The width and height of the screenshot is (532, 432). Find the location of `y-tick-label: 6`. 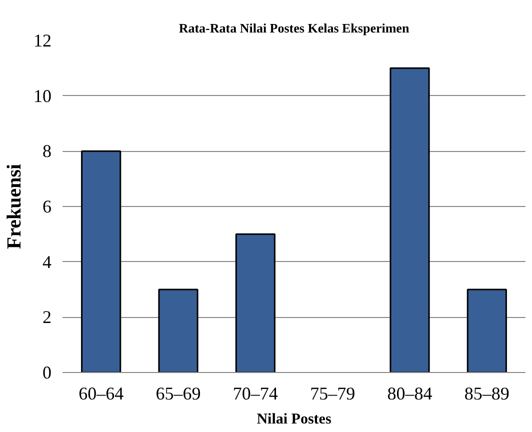

y-tick-label: 6 is located at coordinates (47, 206).